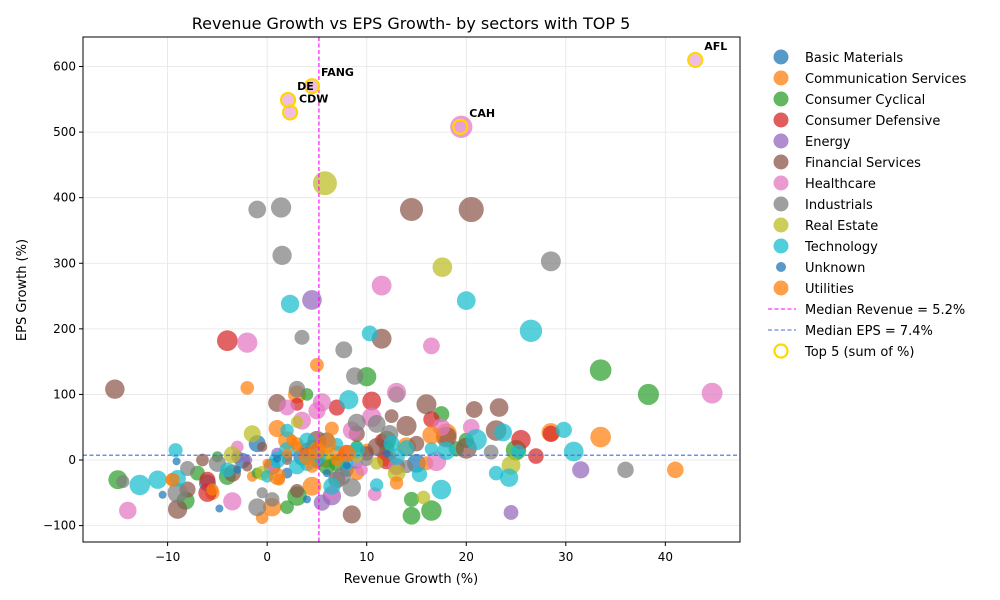 The width and height of the screenshot is (1000, 600). I want to click on legend-label: Median Revenue = 5.2%, so click(885, 310).